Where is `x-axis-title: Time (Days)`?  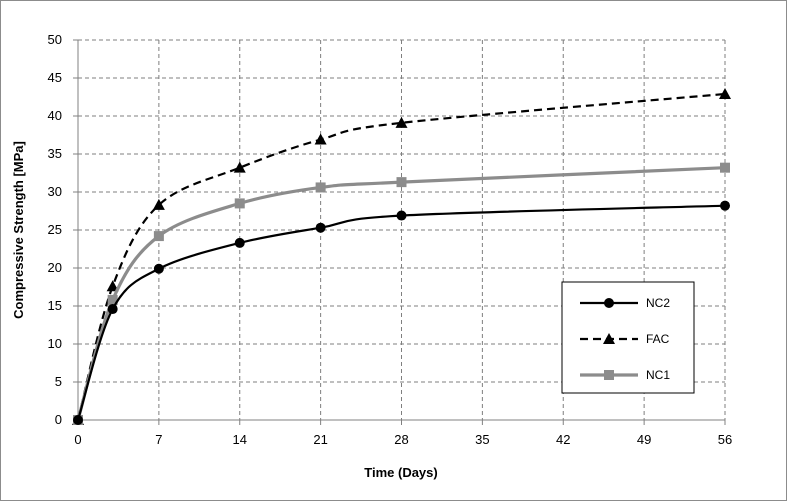 x-axis-title: Time (Days) is located at coordinates (400, 472).